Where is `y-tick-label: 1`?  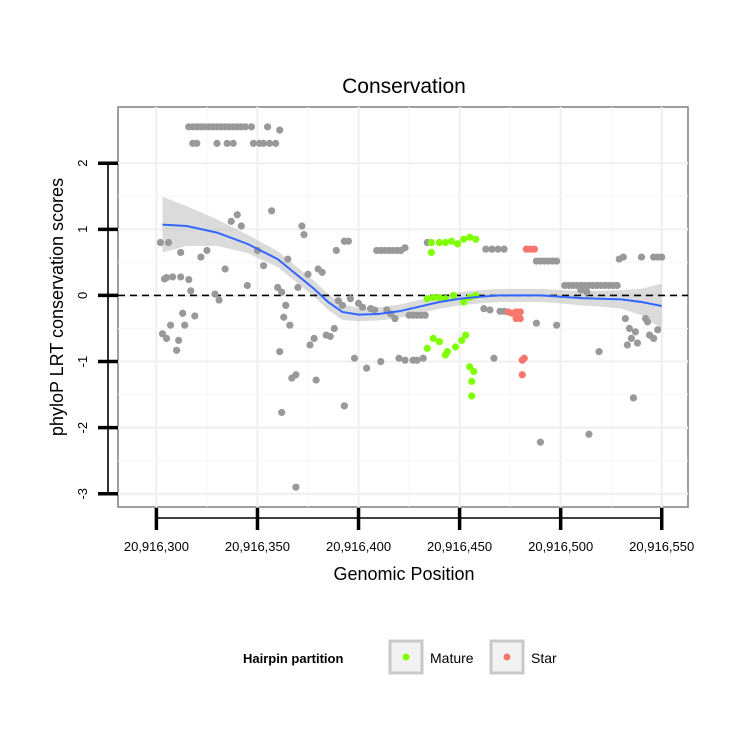 y-tick-label: 1 is located at coordinates (82, 229).